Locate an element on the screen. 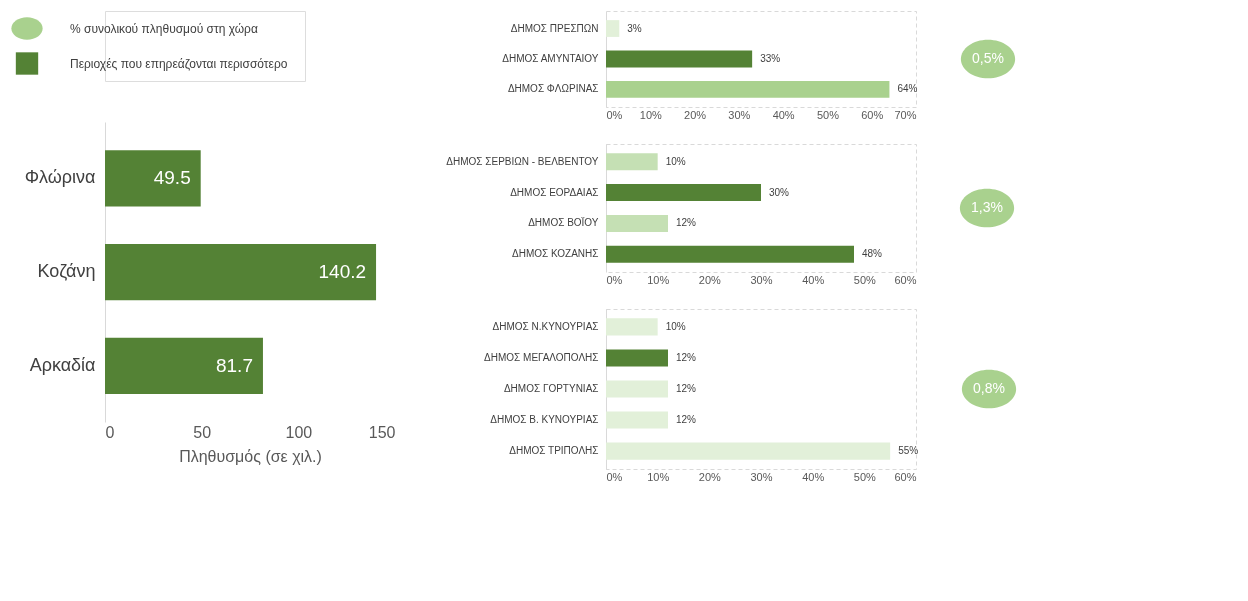 This screenshot has height=601, width=1248. y-tick-label: ΔΗΜΟΣ ΠΡΕΣΠΩΝ is located at coordinates (554, 28).